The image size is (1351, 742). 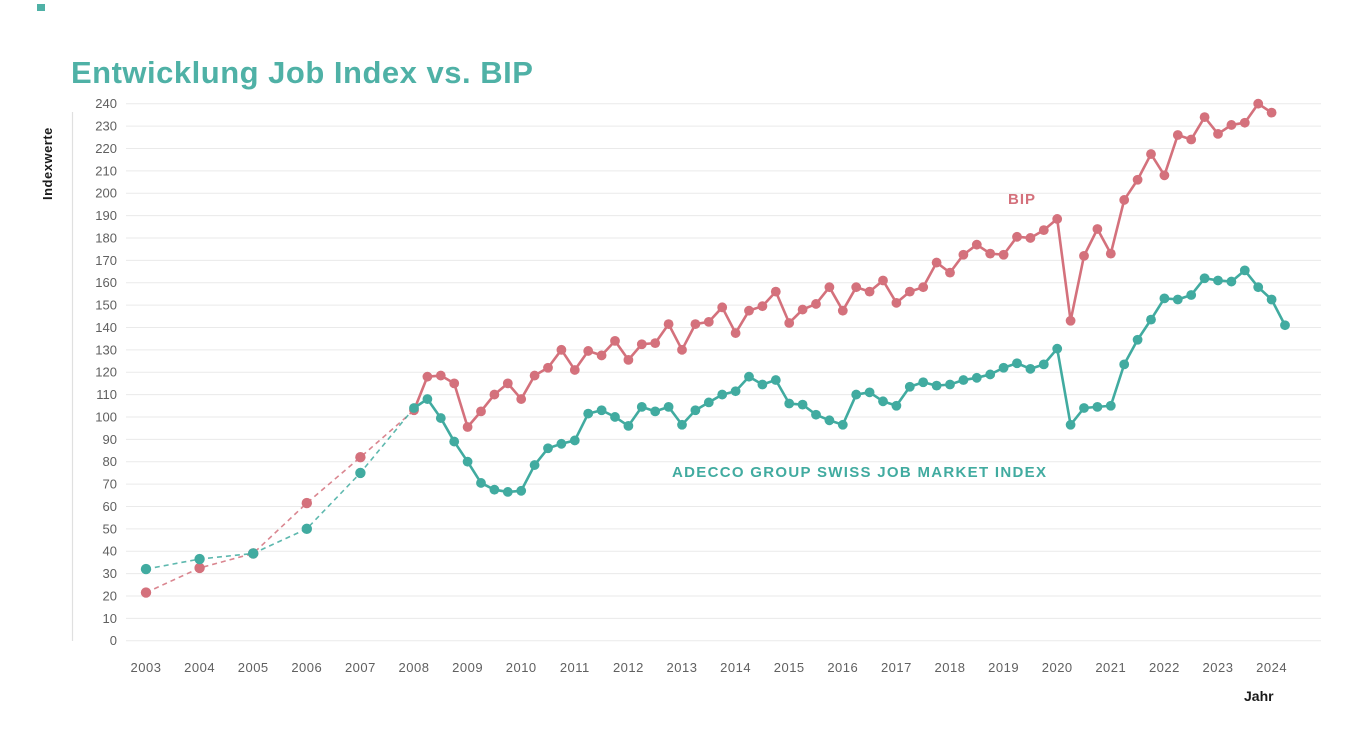 I want to click on y-tick-label: 110, so click(x=106, y=394).